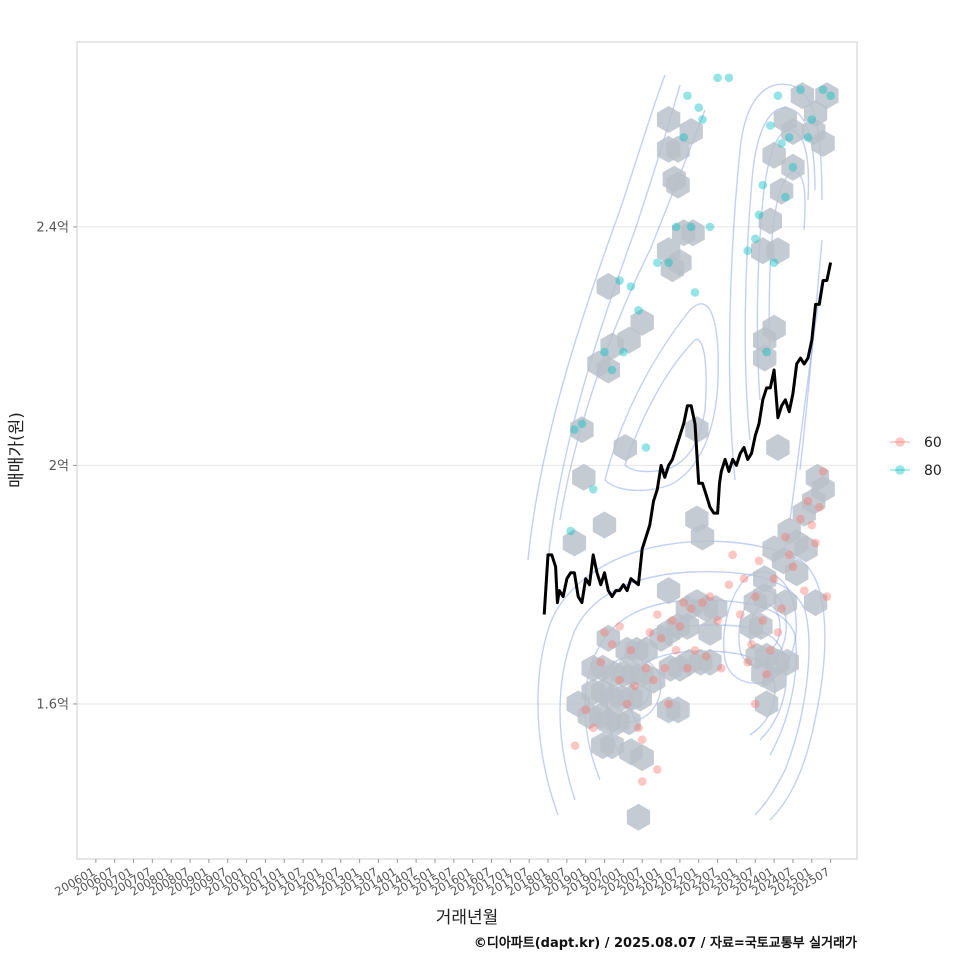 The height and width of the screenshot is (960, 960). I want to click on trend-line, so click(687, 438).